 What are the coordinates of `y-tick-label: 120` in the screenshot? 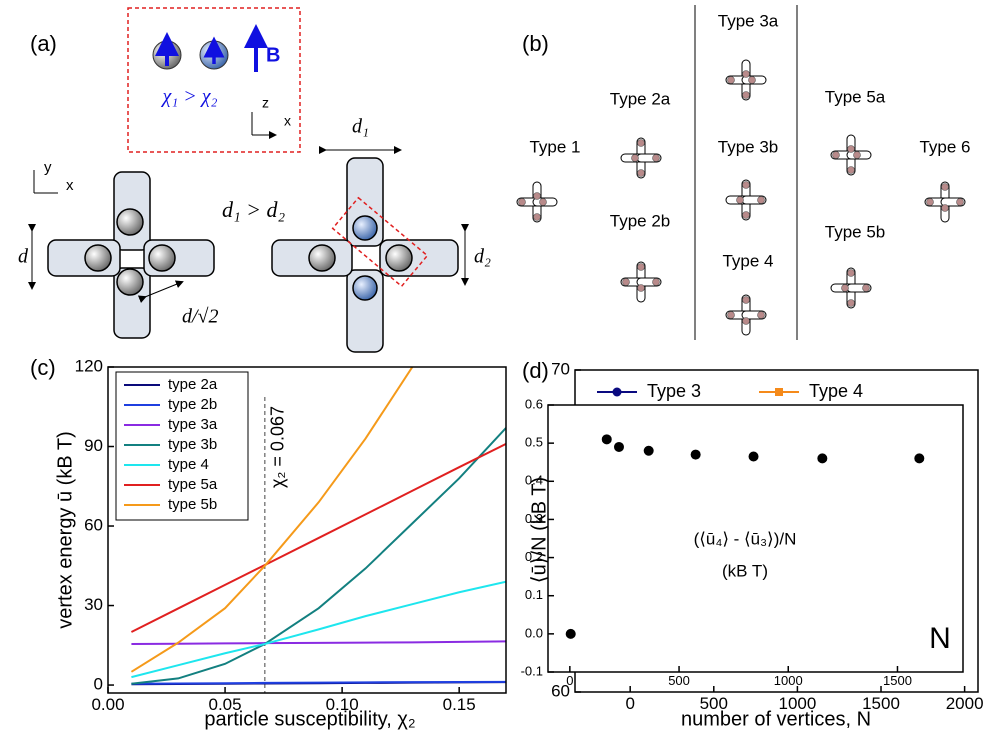 It's located at (89, 365).